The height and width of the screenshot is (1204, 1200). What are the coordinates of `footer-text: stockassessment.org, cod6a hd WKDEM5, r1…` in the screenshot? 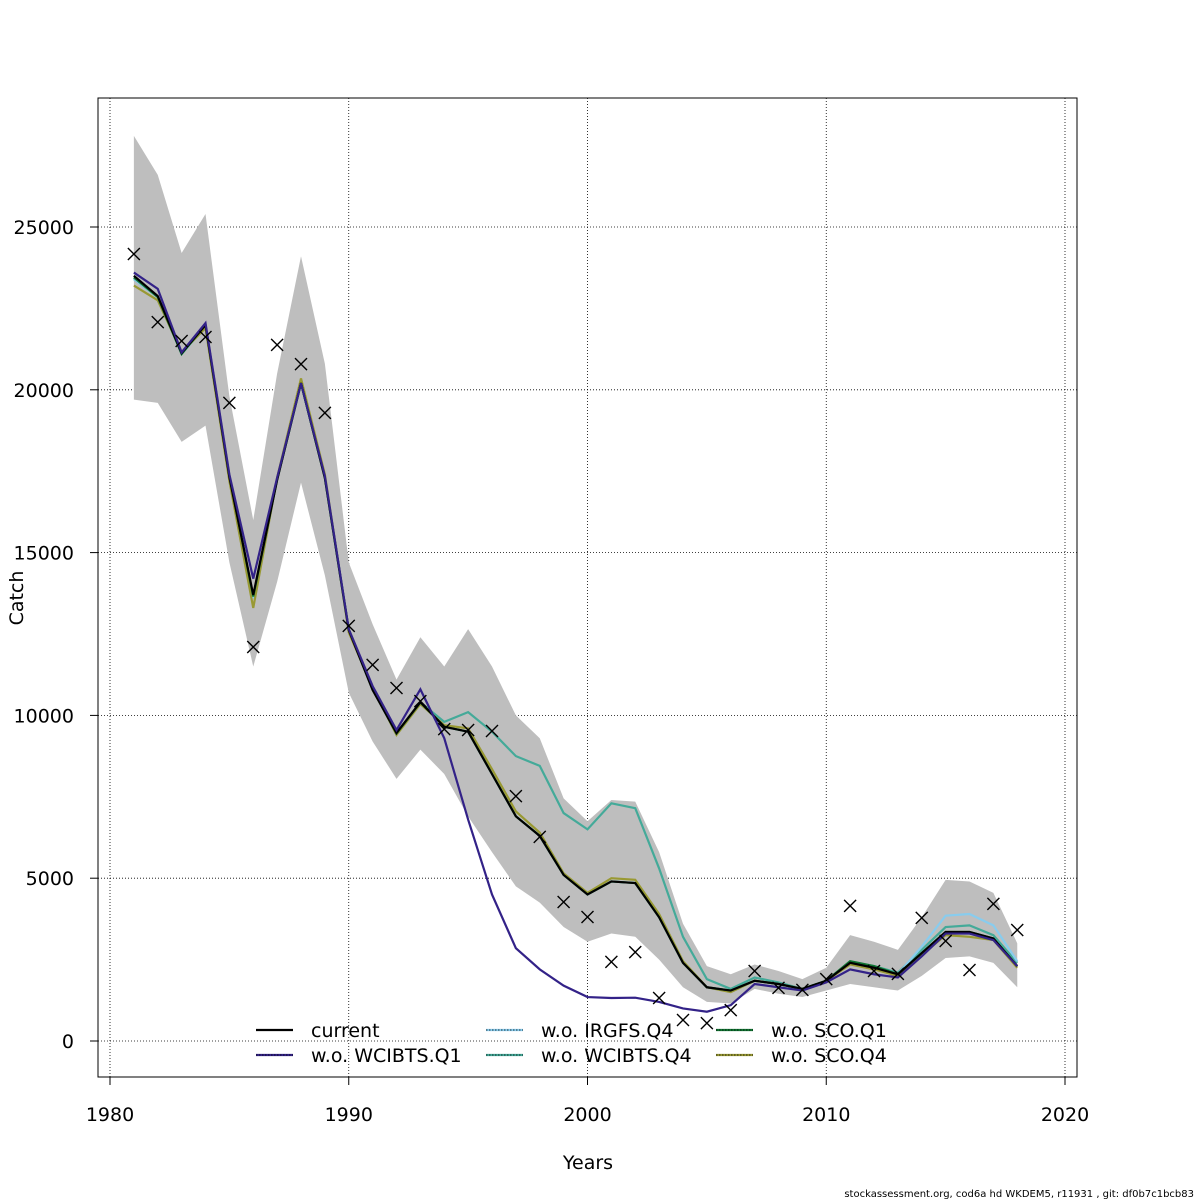 It's located at (1019, 1194).